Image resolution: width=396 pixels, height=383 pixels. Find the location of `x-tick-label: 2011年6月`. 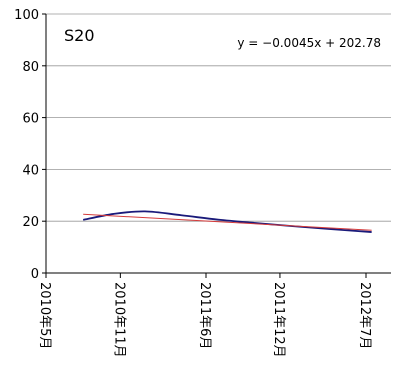

x-tick-label: 2011年6月 is located at coordinates (204, 315).